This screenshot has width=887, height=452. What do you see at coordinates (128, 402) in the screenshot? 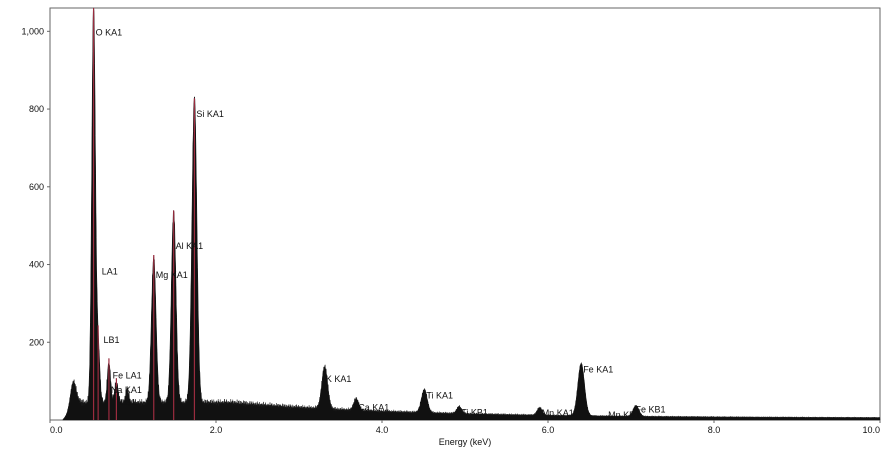
I see `peak-label-8: LB1` at bounding box center [128, 402].